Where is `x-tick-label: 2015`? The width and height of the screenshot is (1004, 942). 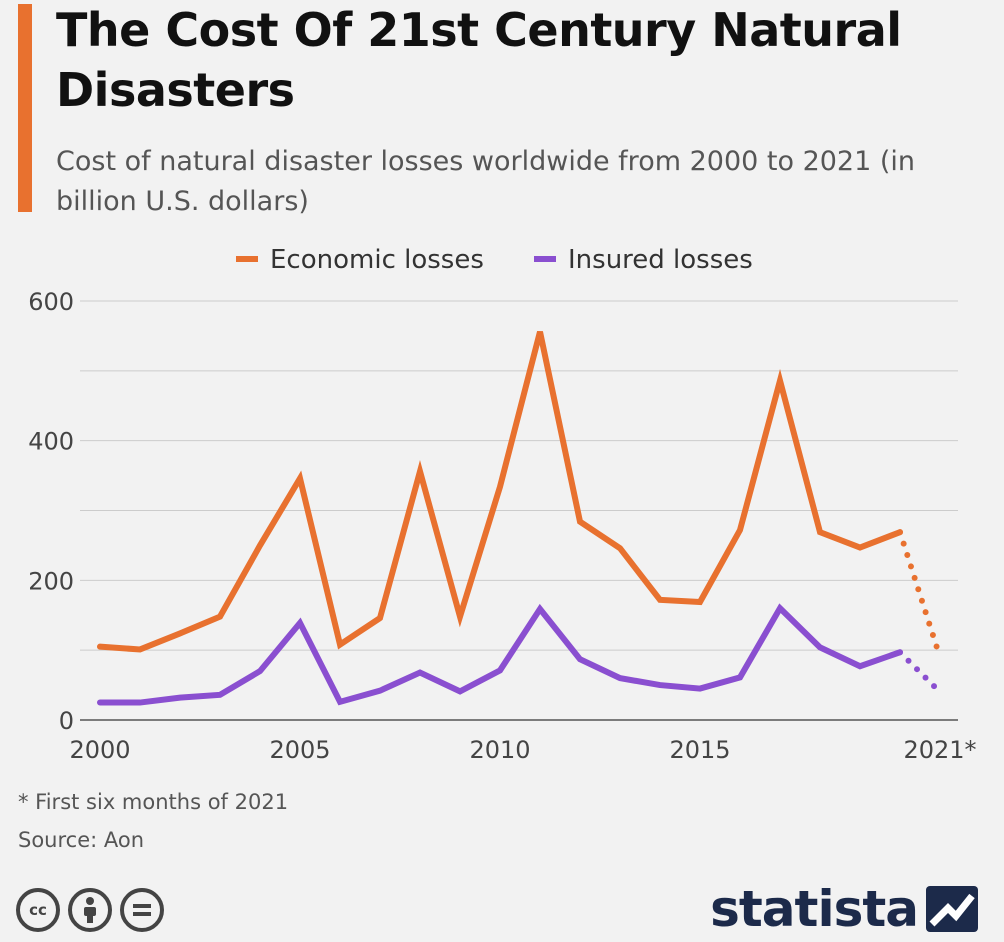
x-tick-label: 2015 is located at coordinates (699, 750).